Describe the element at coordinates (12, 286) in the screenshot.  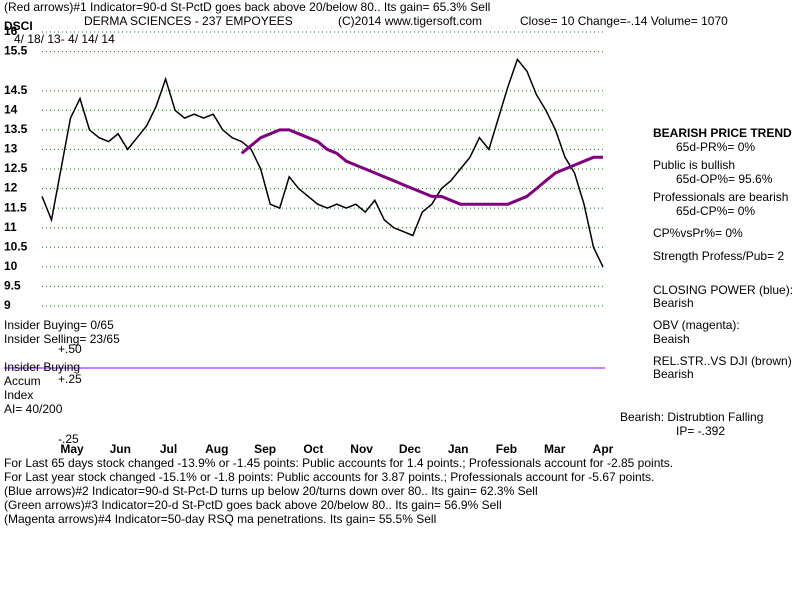
I see `y-tick-label: 9.5` at that location.